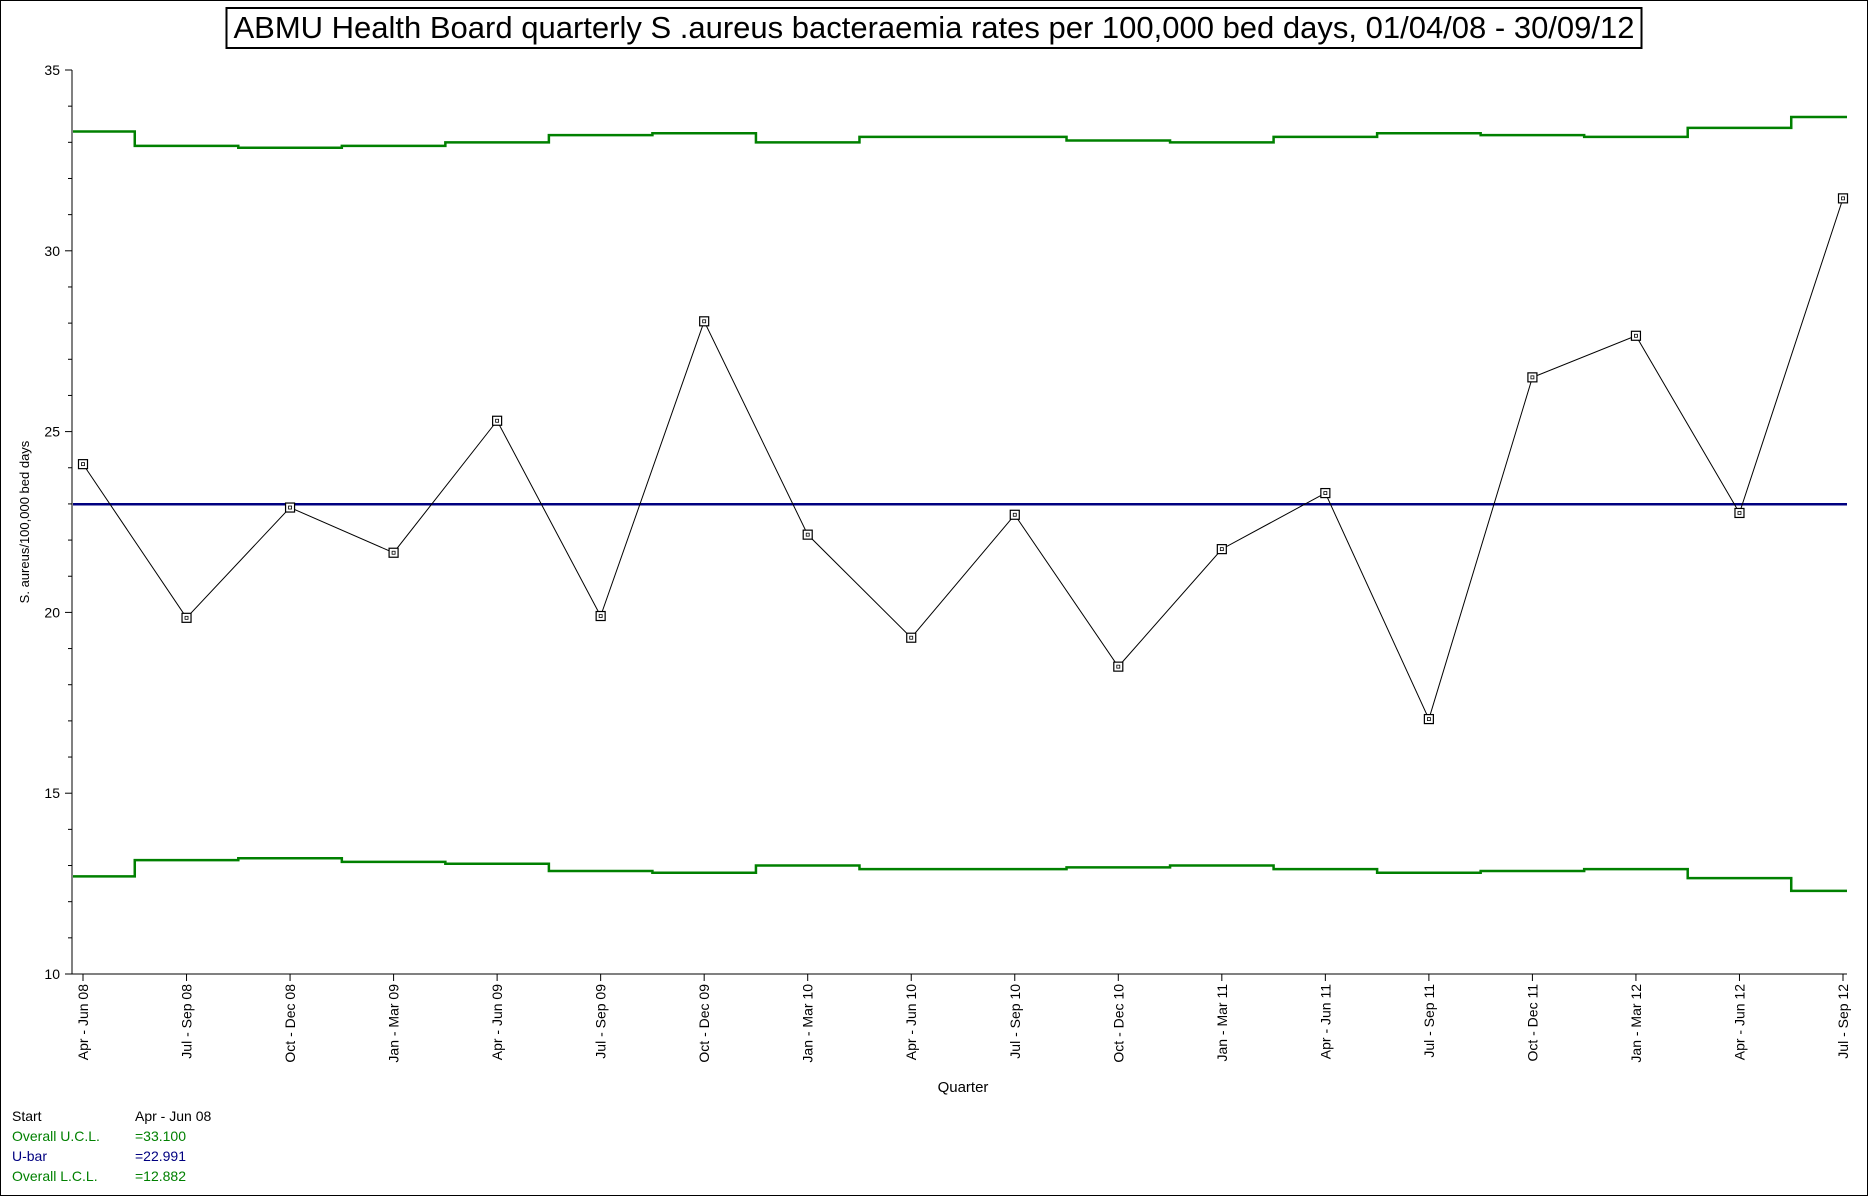 This screenshot has width=1868, height=1196. What do you see at coordinates (1325, 1021) in the screenshot?
I see `x-tick-label: Apr - Jun 11` at bounding box center [1325, 1021].